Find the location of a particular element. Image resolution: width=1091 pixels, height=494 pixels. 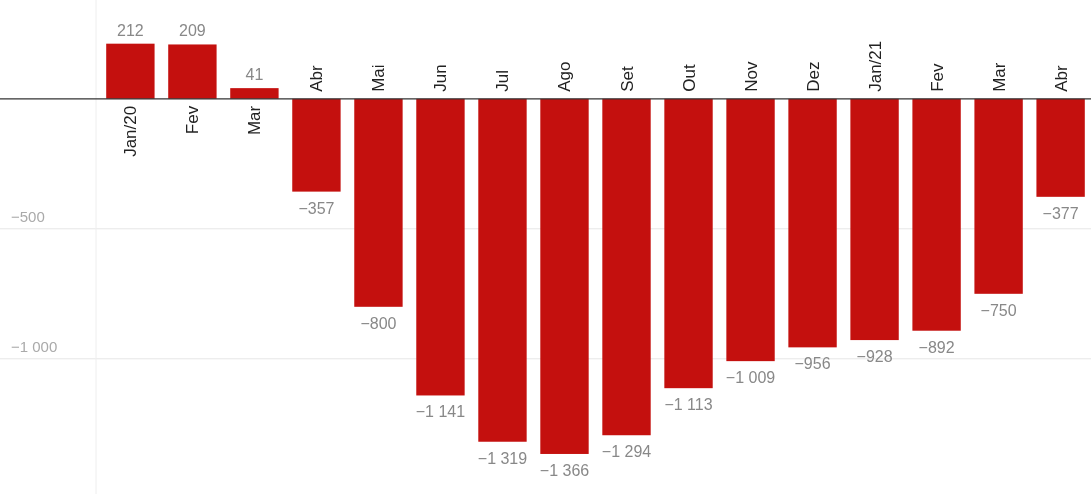

x-tick-label: Jan/20 is located at coordinates (131, 131).